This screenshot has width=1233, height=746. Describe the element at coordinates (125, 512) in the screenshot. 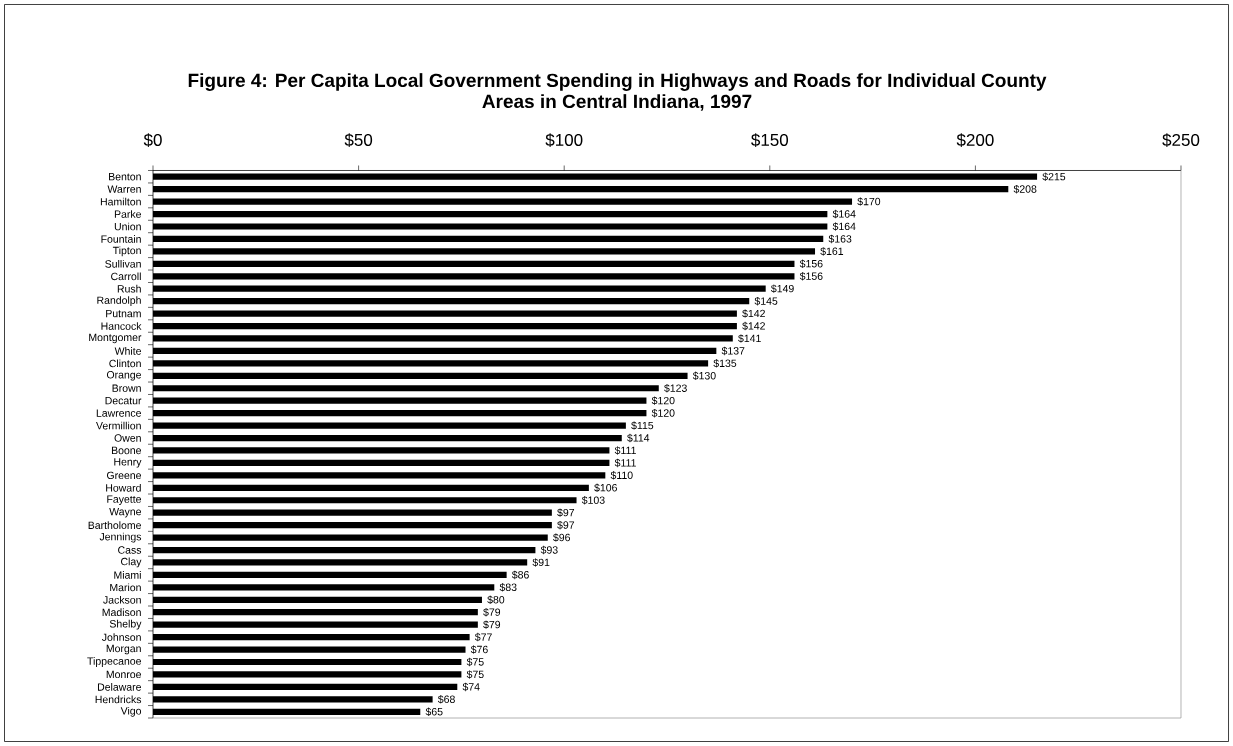

I see `y-tick-label: Wayne` at that location.